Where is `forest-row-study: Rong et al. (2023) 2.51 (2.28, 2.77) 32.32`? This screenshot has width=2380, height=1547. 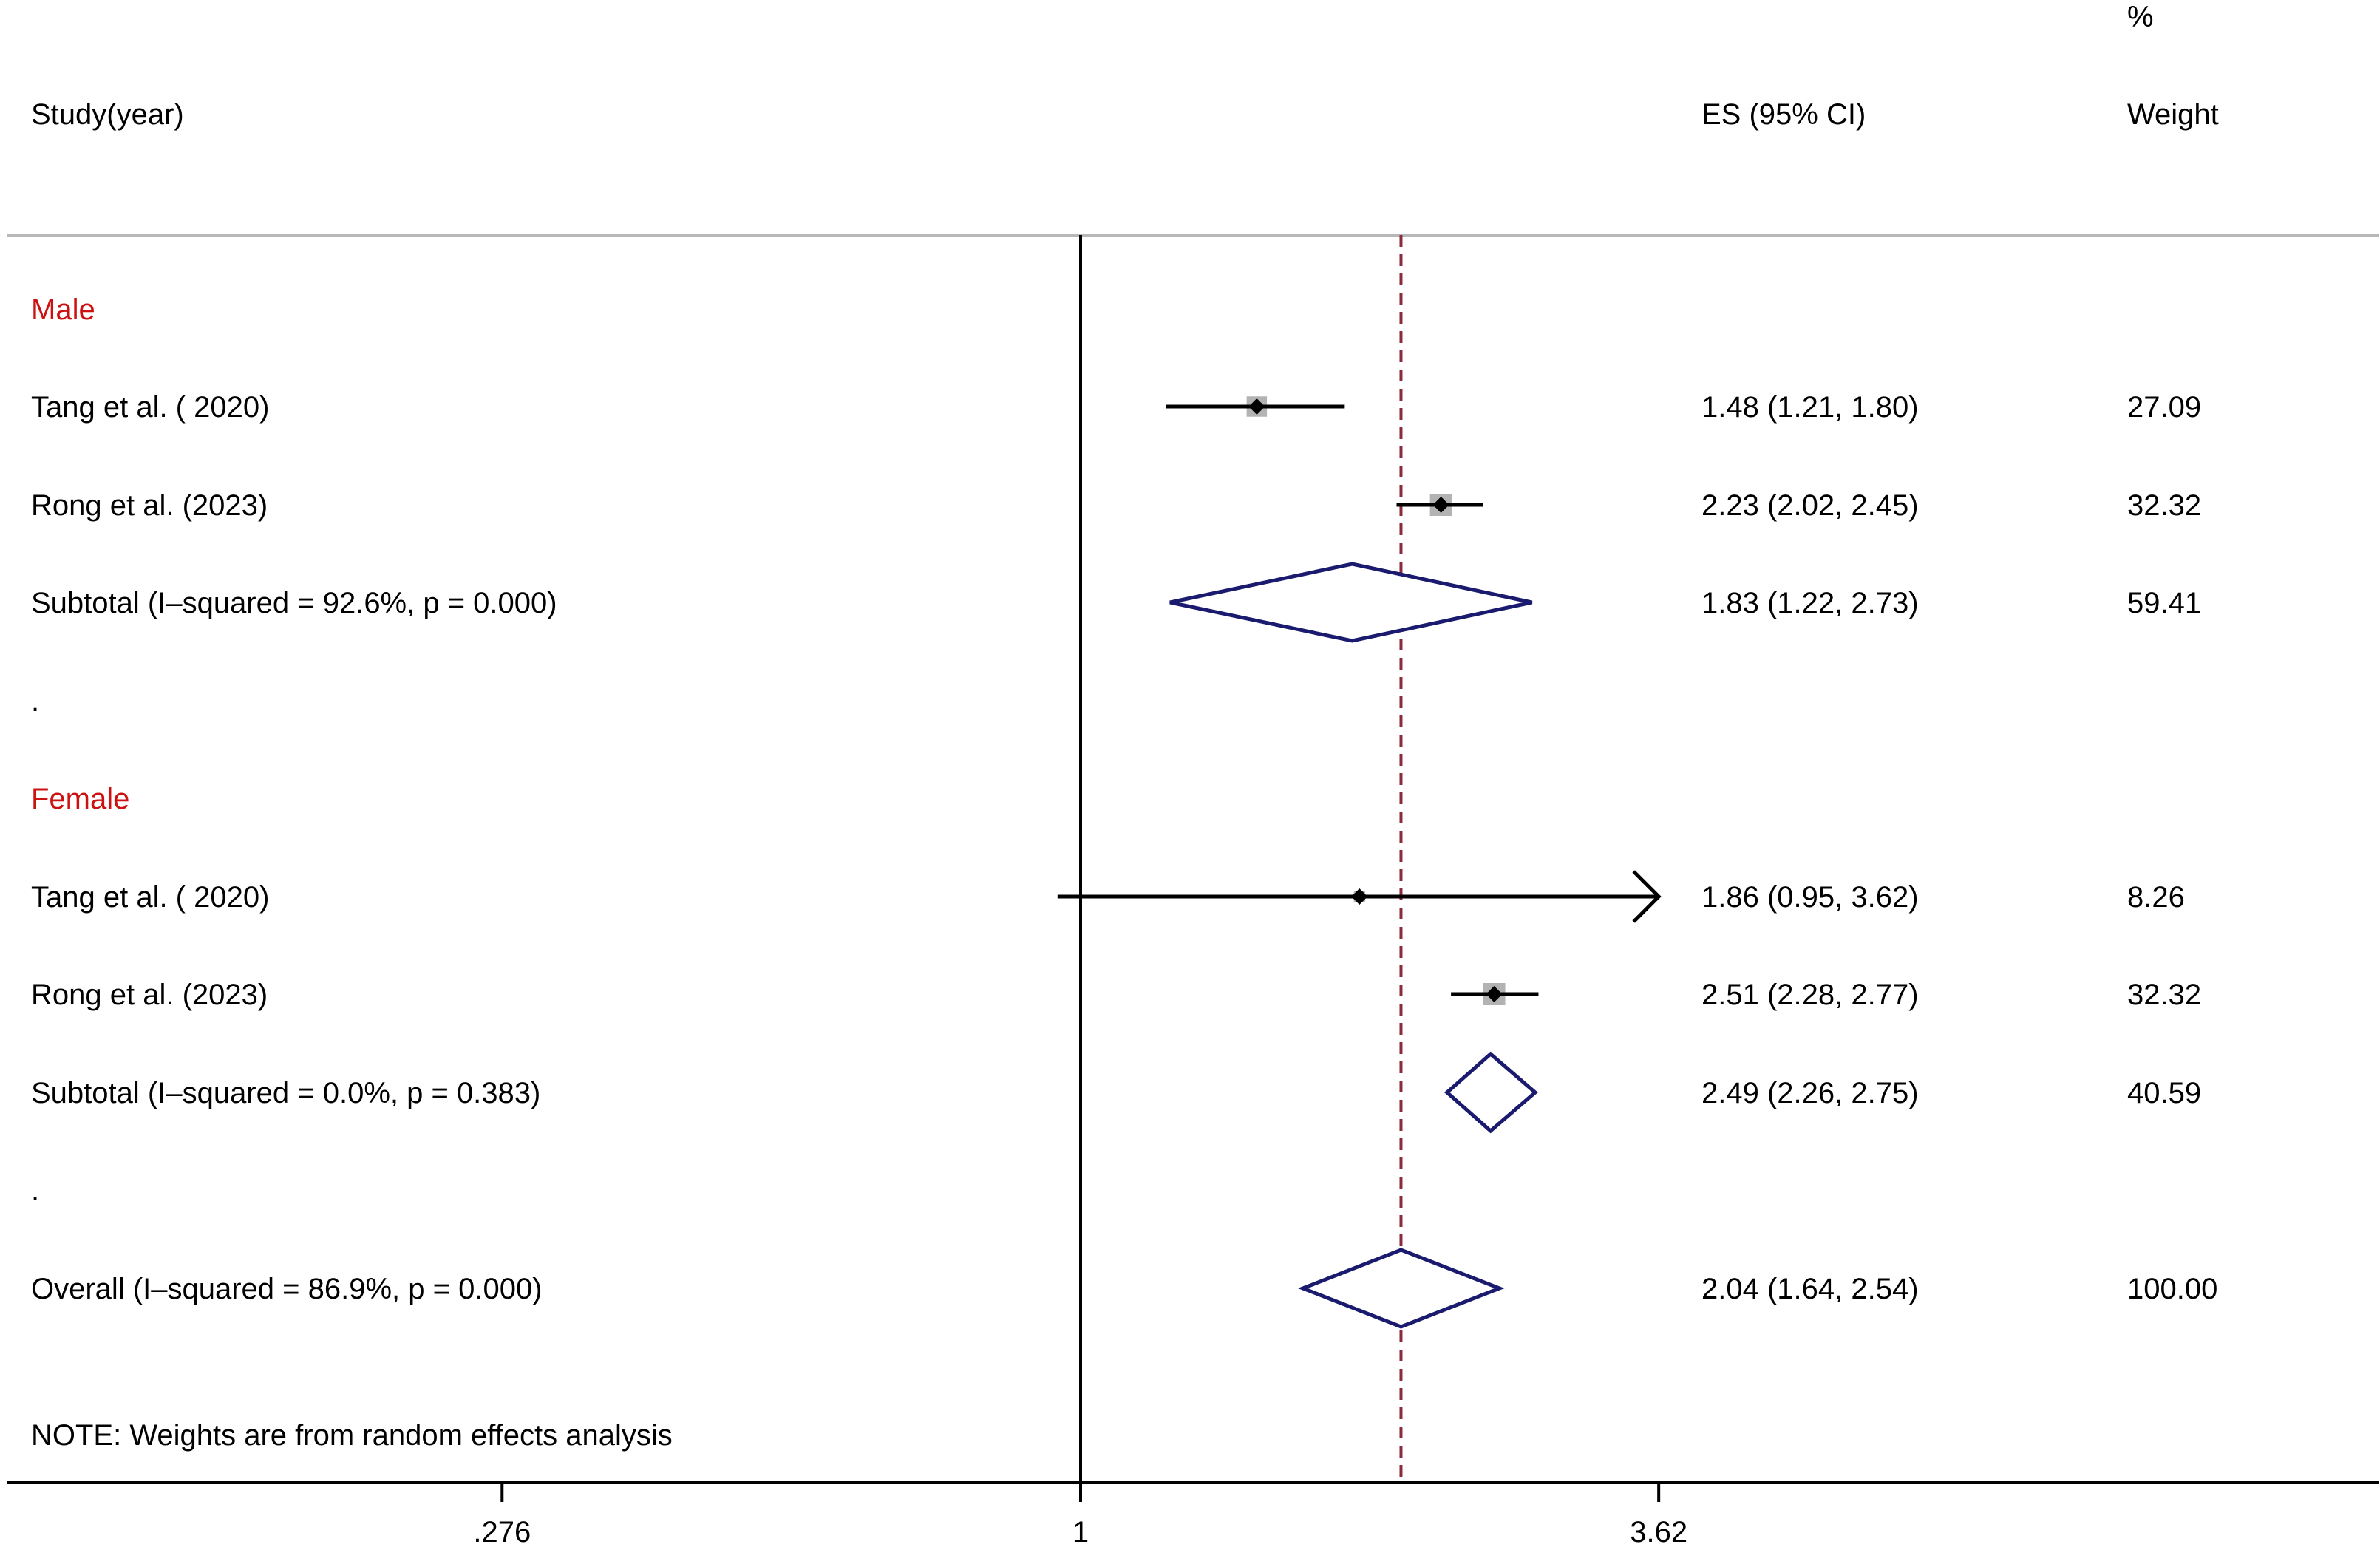
forest-row-study: Rong et al. (2023) 2.51 (2.28, 2.77) 32.32 is located at coordinates (1116, 995).